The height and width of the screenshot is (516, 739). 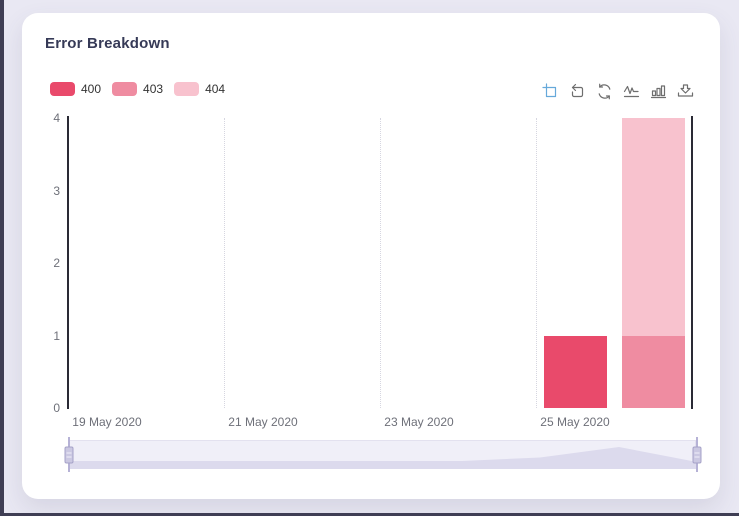 What do you see at coordinates (263, 422) in the screenshot?
I see `x-tick-label: 21 May 2020` at bounding box center [263, 422].